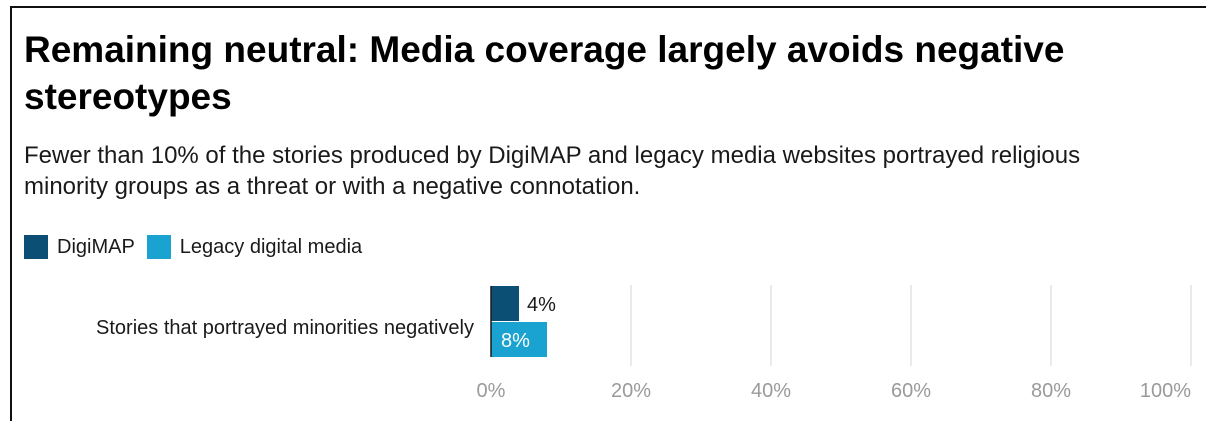 The height and width of the screenshot is (421, 1206). I want to click on bar-legacy, so click(519, 339).